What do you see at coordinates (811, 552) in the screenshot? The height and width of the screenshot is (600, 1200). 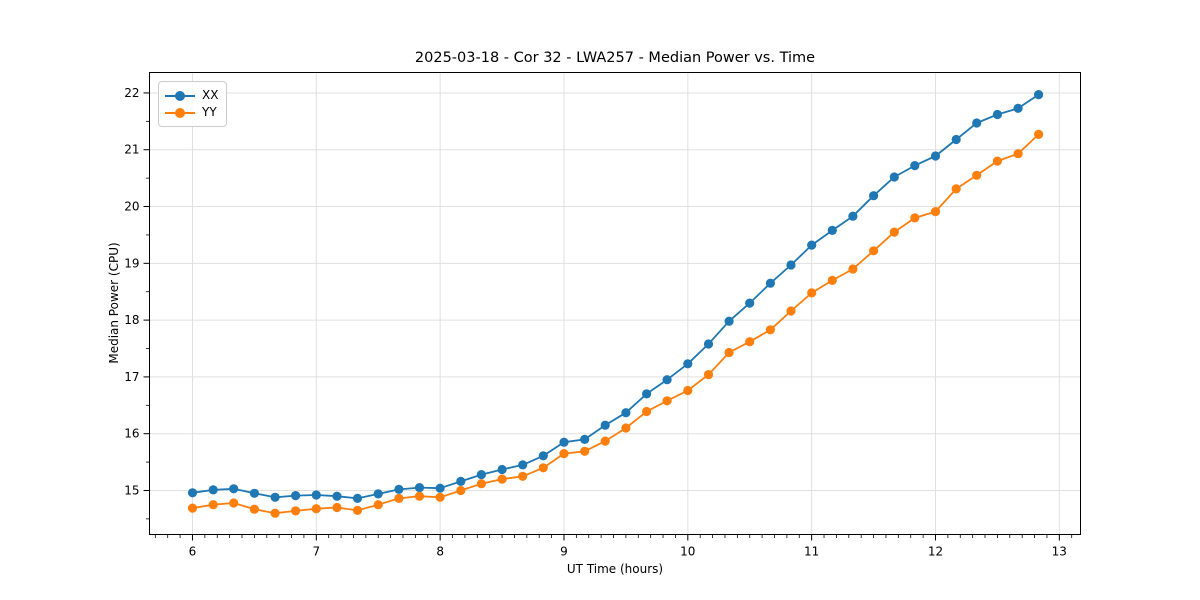 I see `x-tick-label: 11` at bounding box center [811, 552].